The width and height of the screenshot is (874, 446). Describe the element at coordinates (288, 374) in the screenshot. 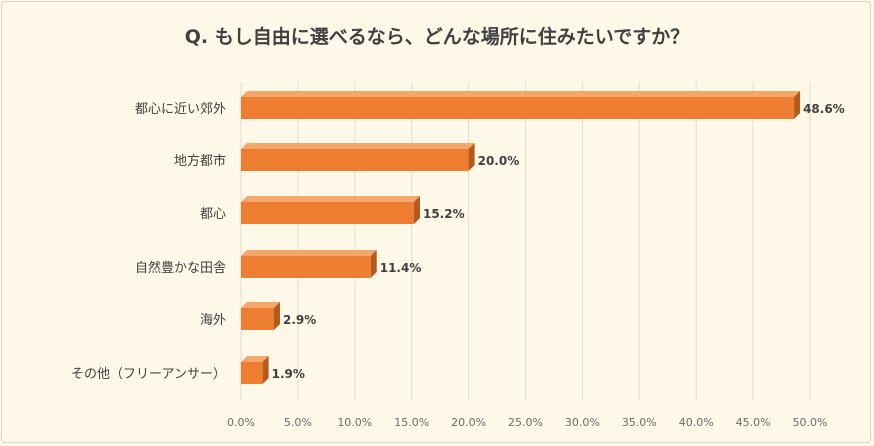

I see `value-label: 1.9%` at that location.